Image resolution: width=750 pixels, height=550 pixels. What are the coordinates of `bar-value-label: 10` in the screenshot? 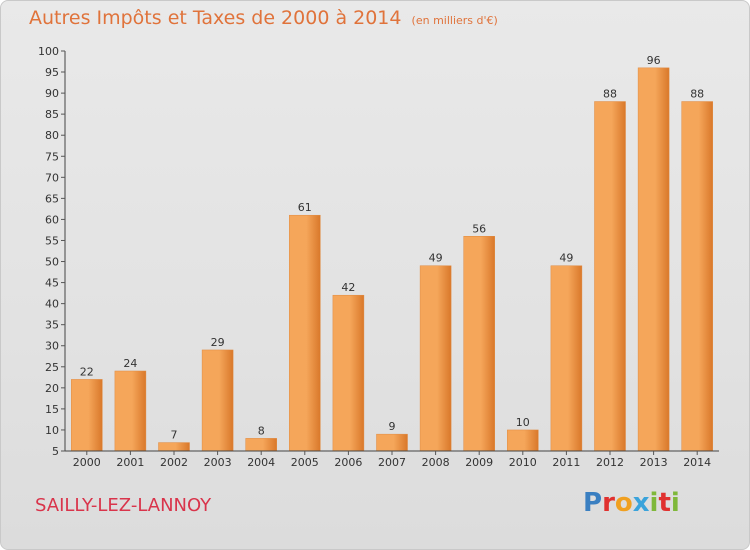 It's located at (523, 422).